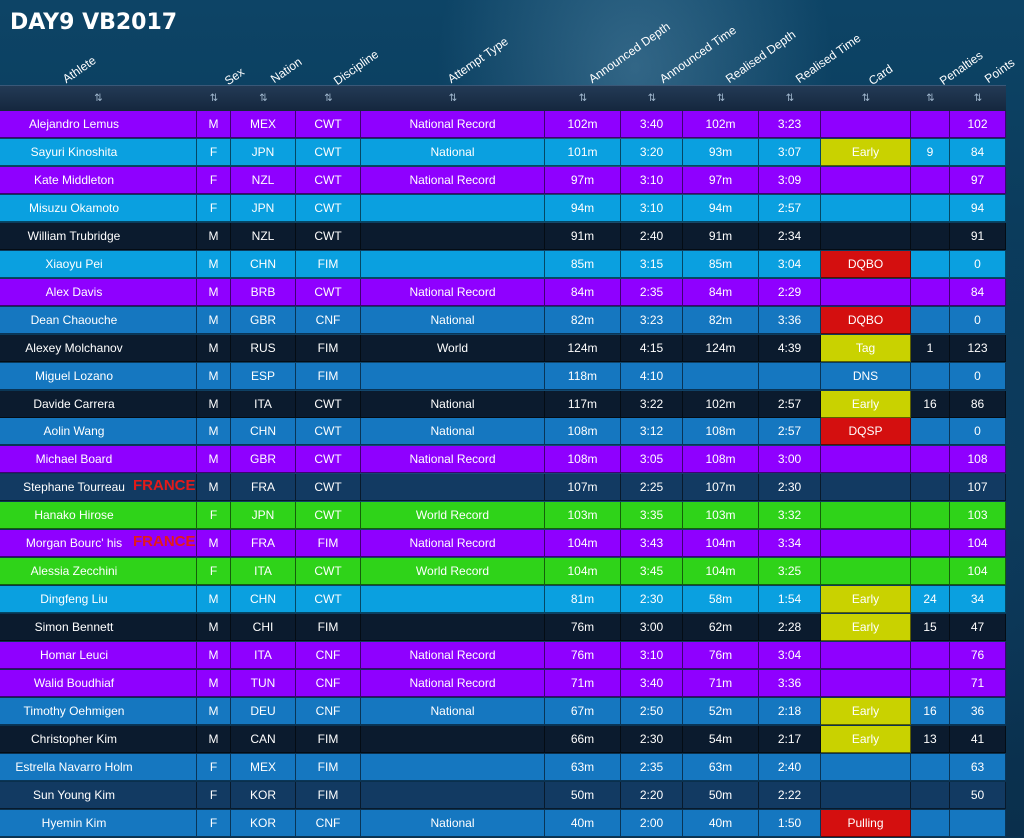 Image resolution: width=1024 pixels, height=838 pixels. What do you see at coordinates (978, 516) in the screenshot?
I see `cell-points: 103` at bounding box center [978, 516].